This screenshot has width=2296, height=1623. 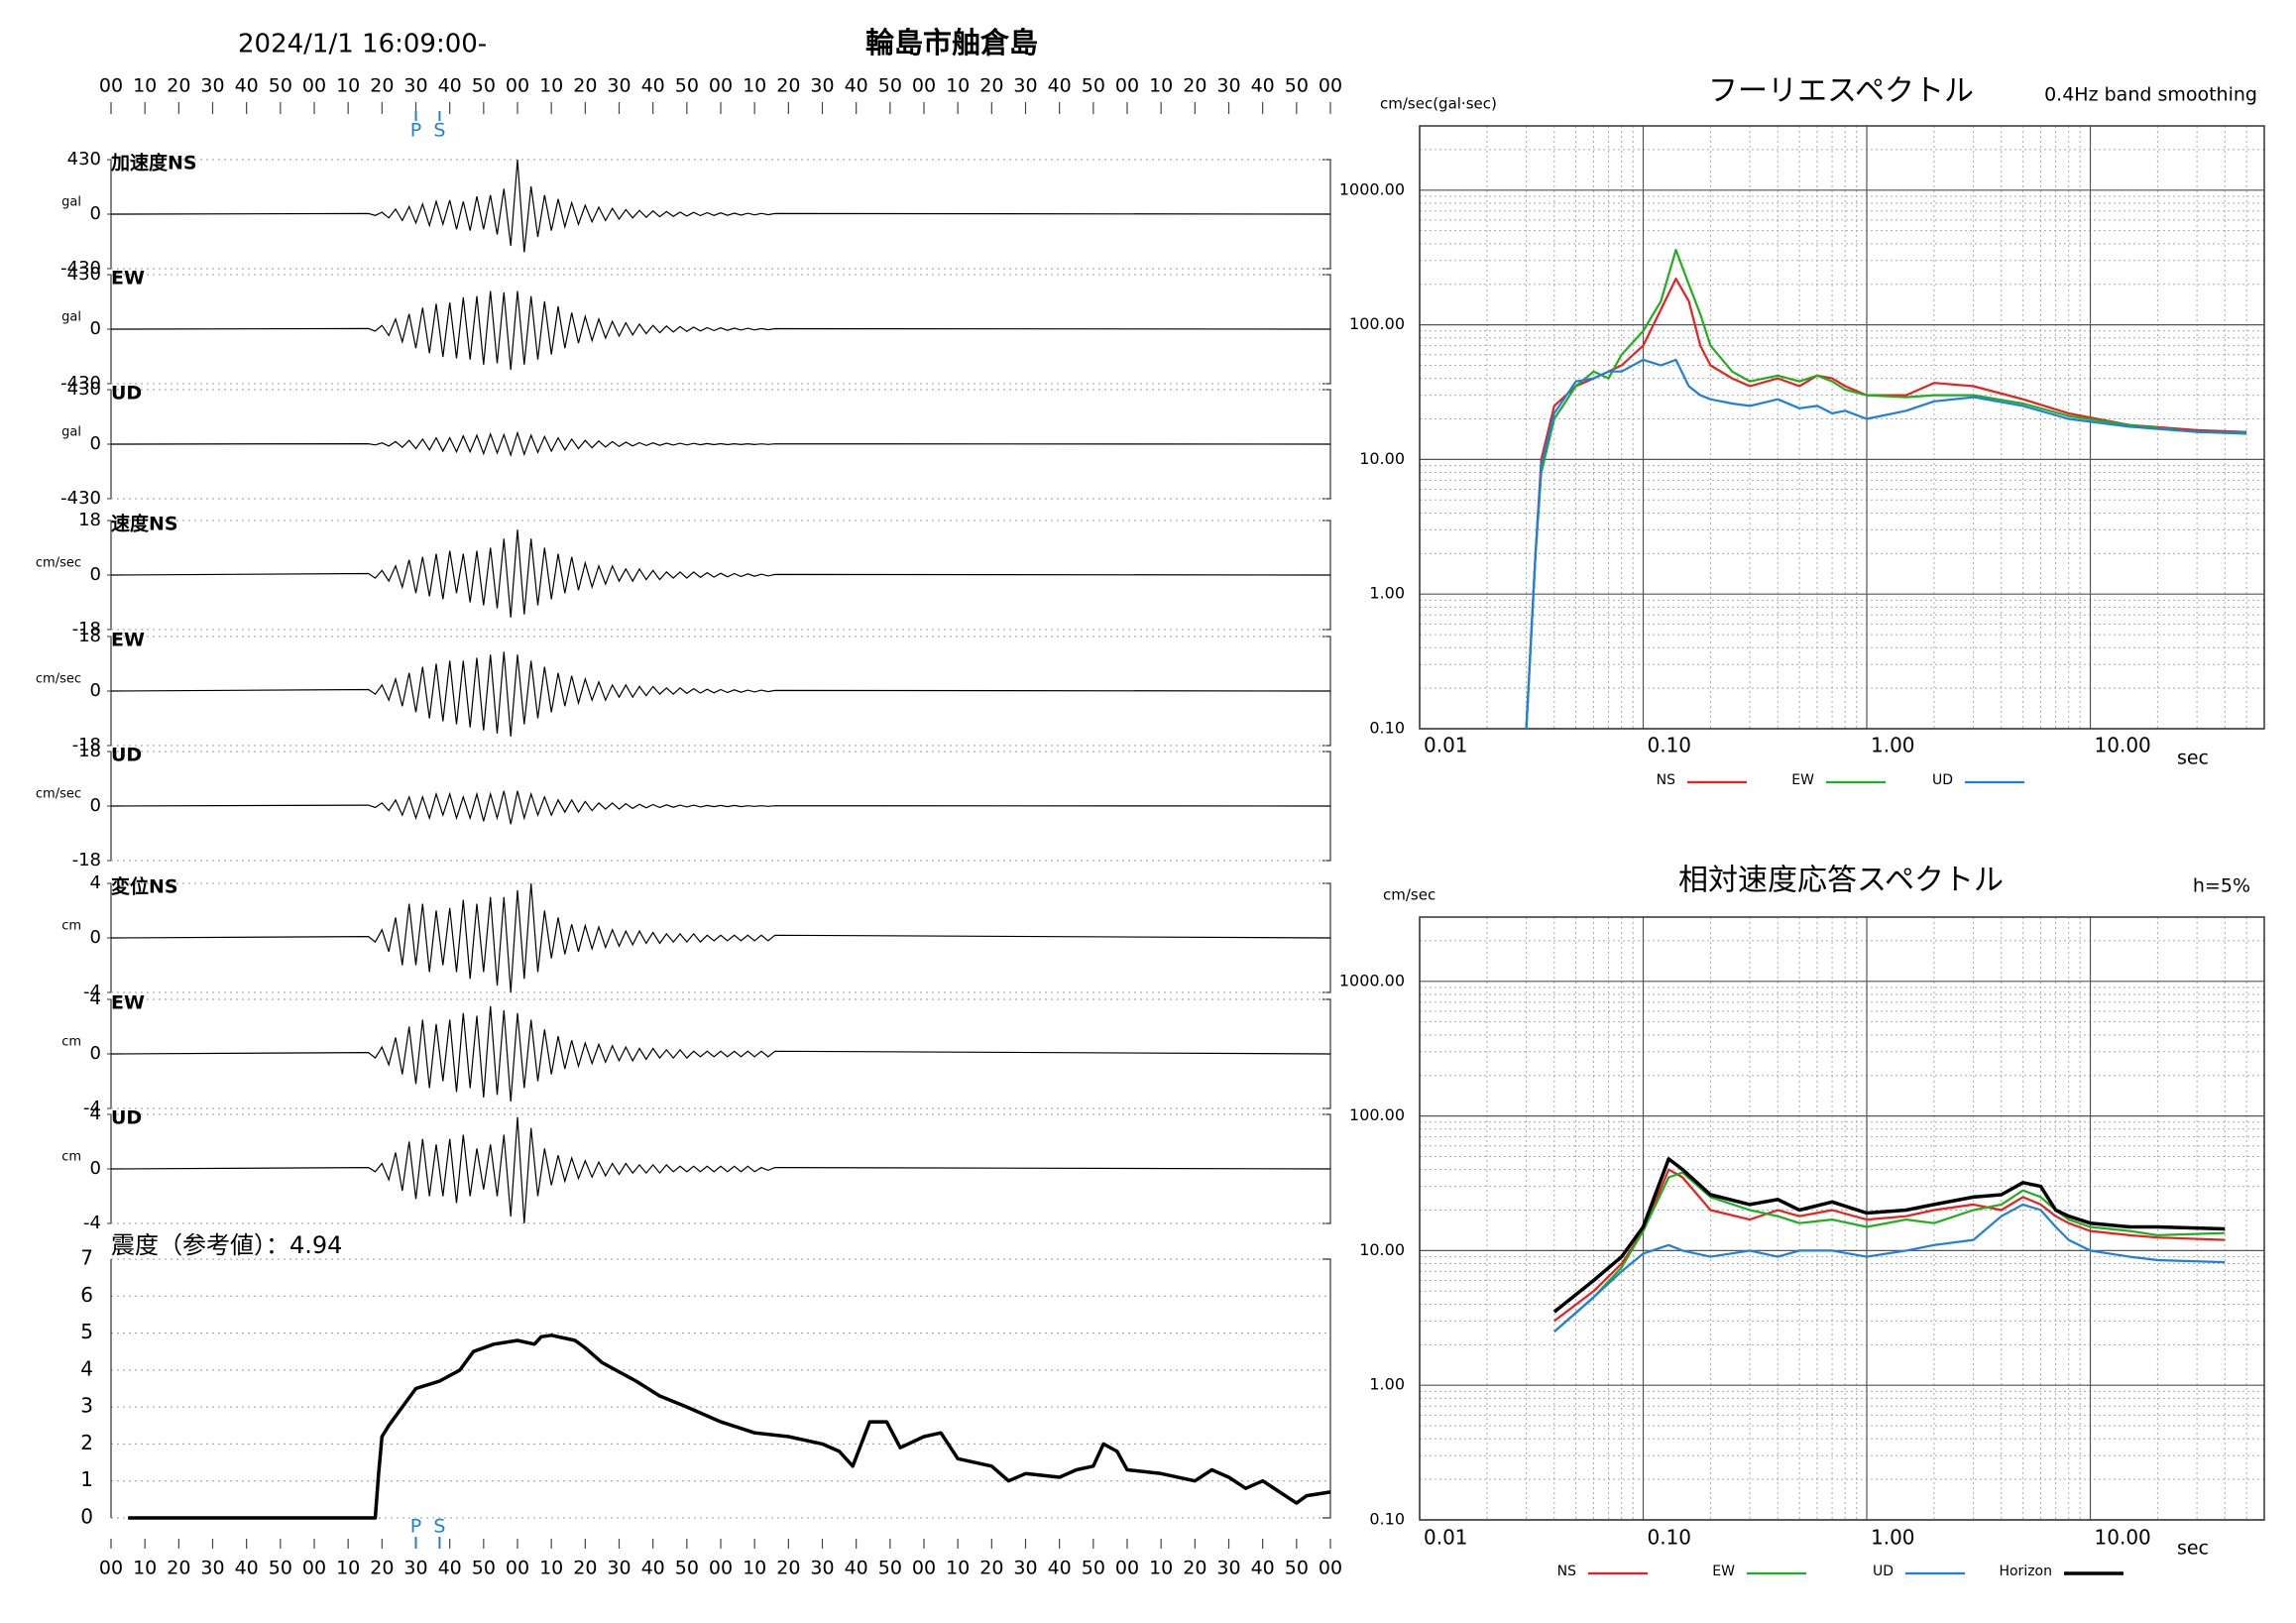 I want to click on y-tick-label: 5, so click(x=86, y=1331).